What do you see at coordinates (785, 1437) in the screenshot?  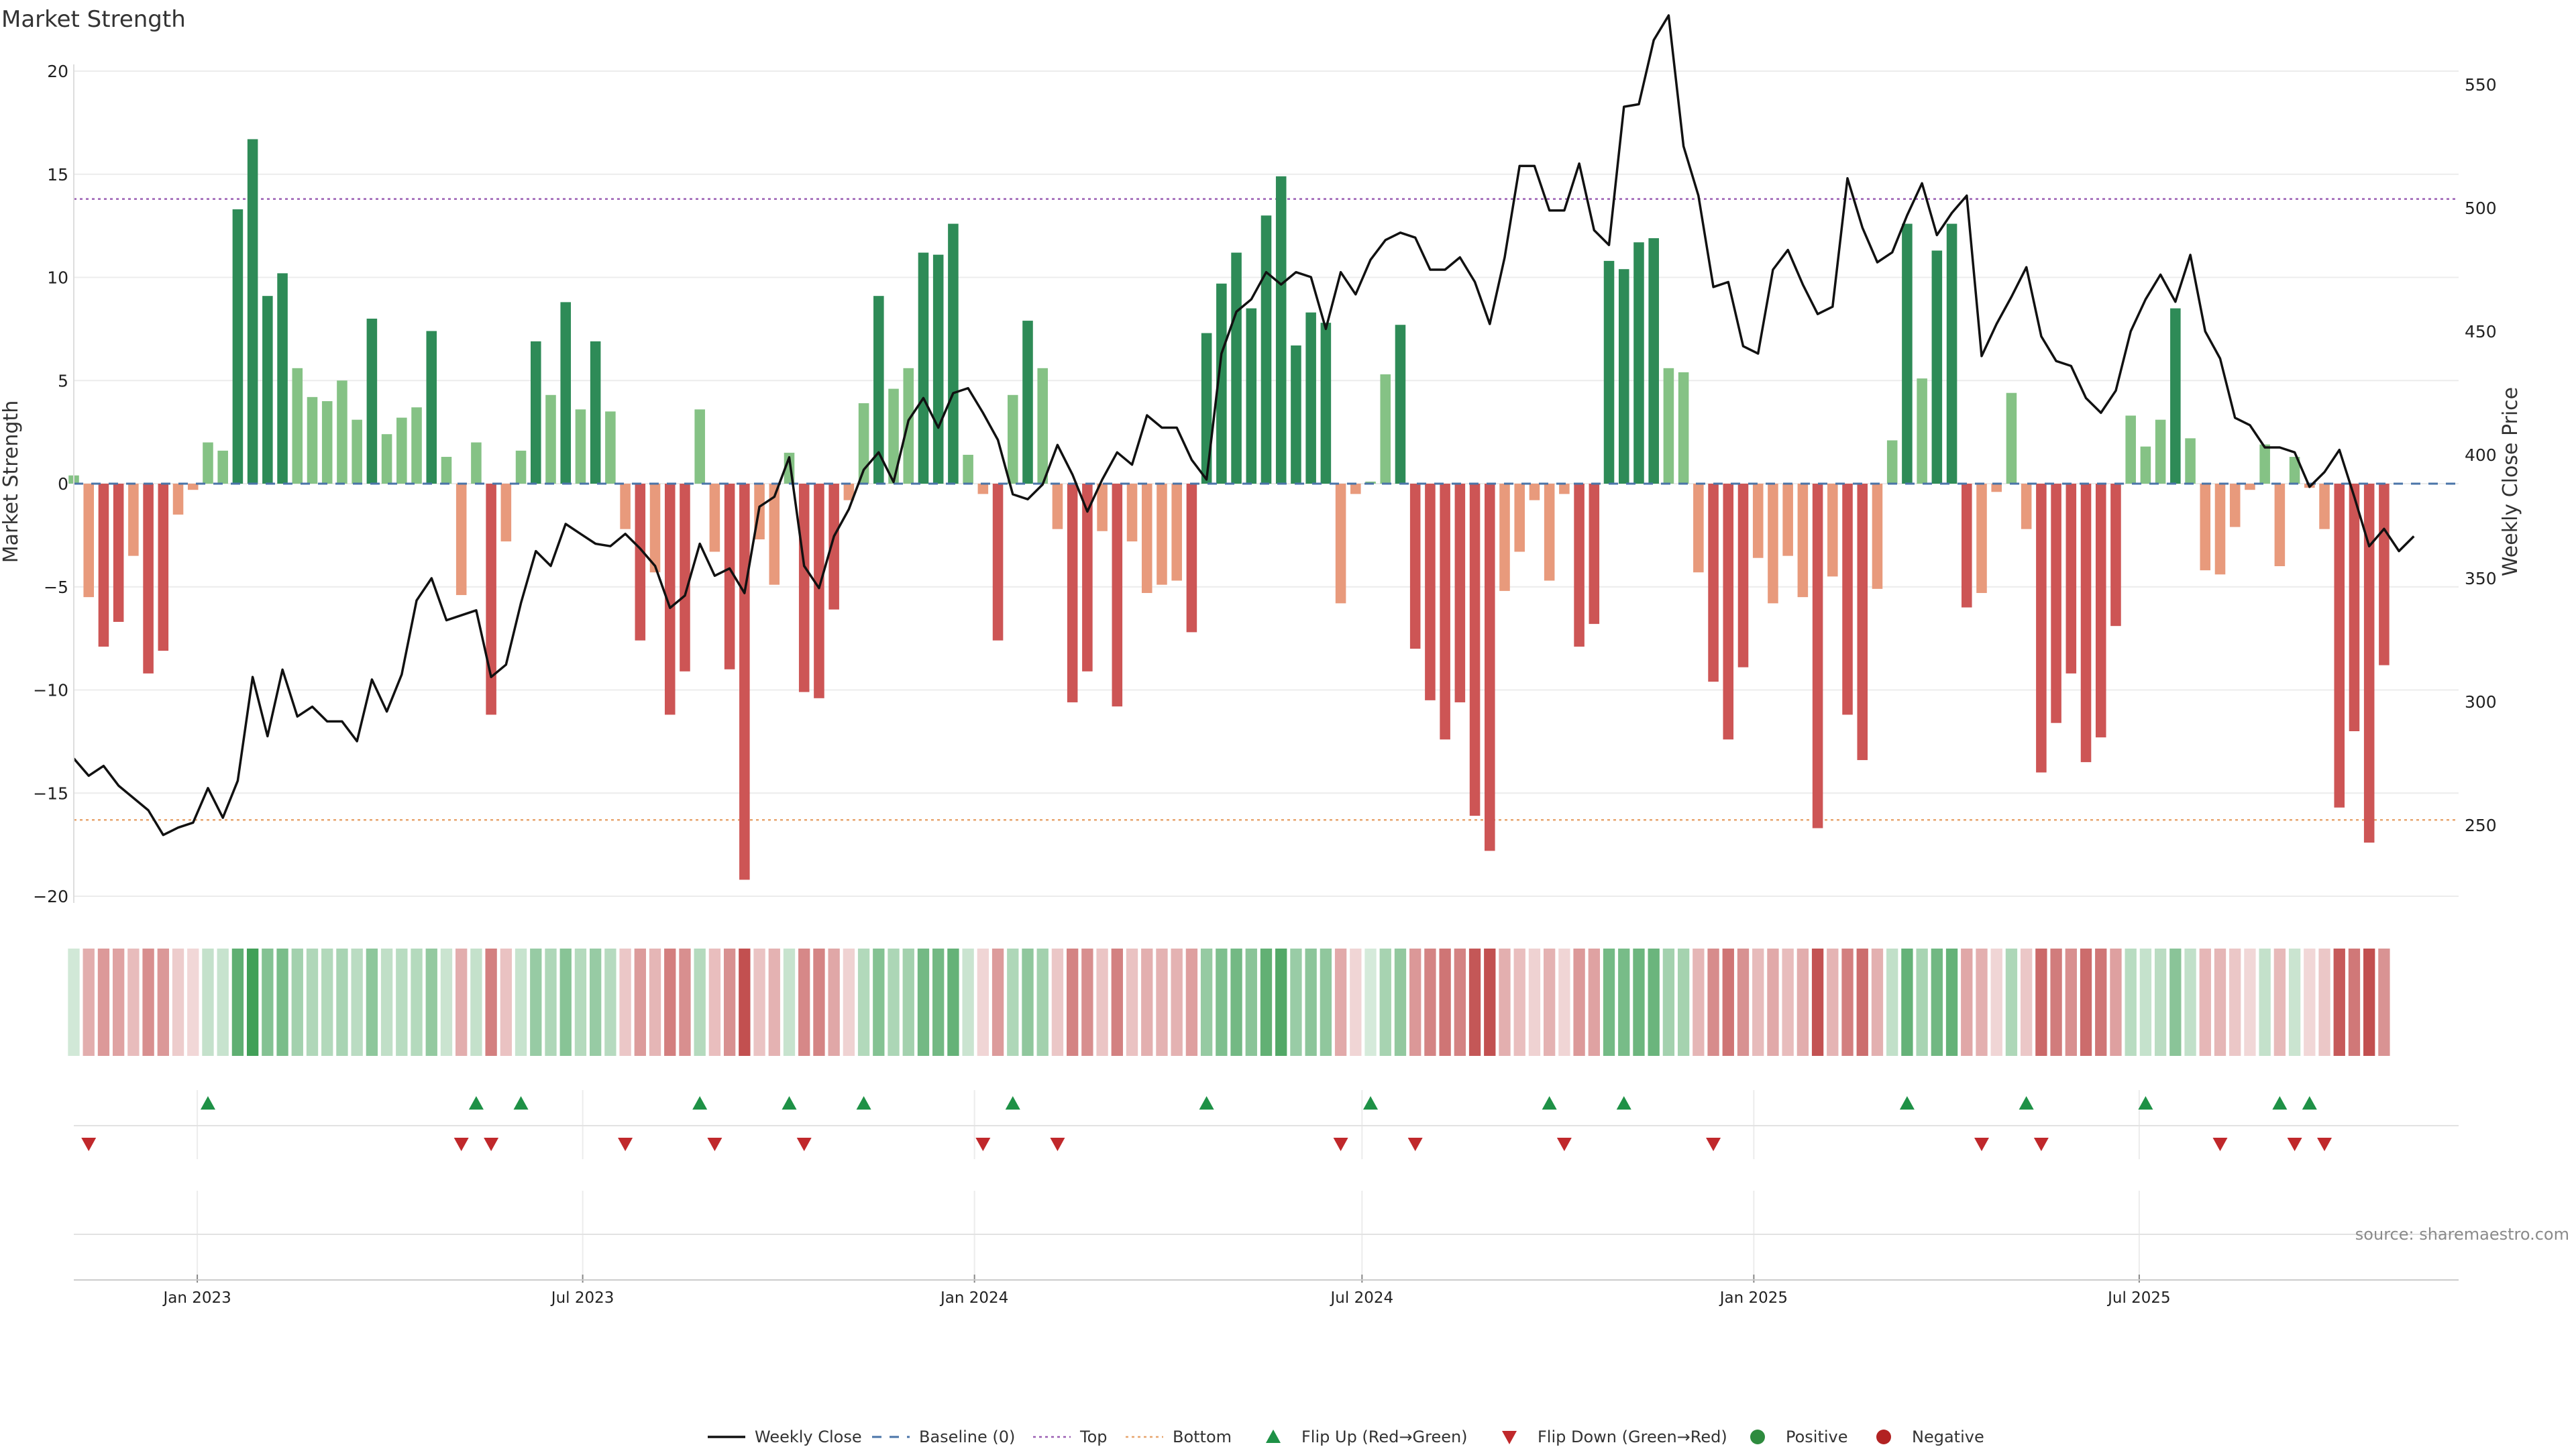 I see `legend-item: Weekly Close` at bounding box center [785, 1437].